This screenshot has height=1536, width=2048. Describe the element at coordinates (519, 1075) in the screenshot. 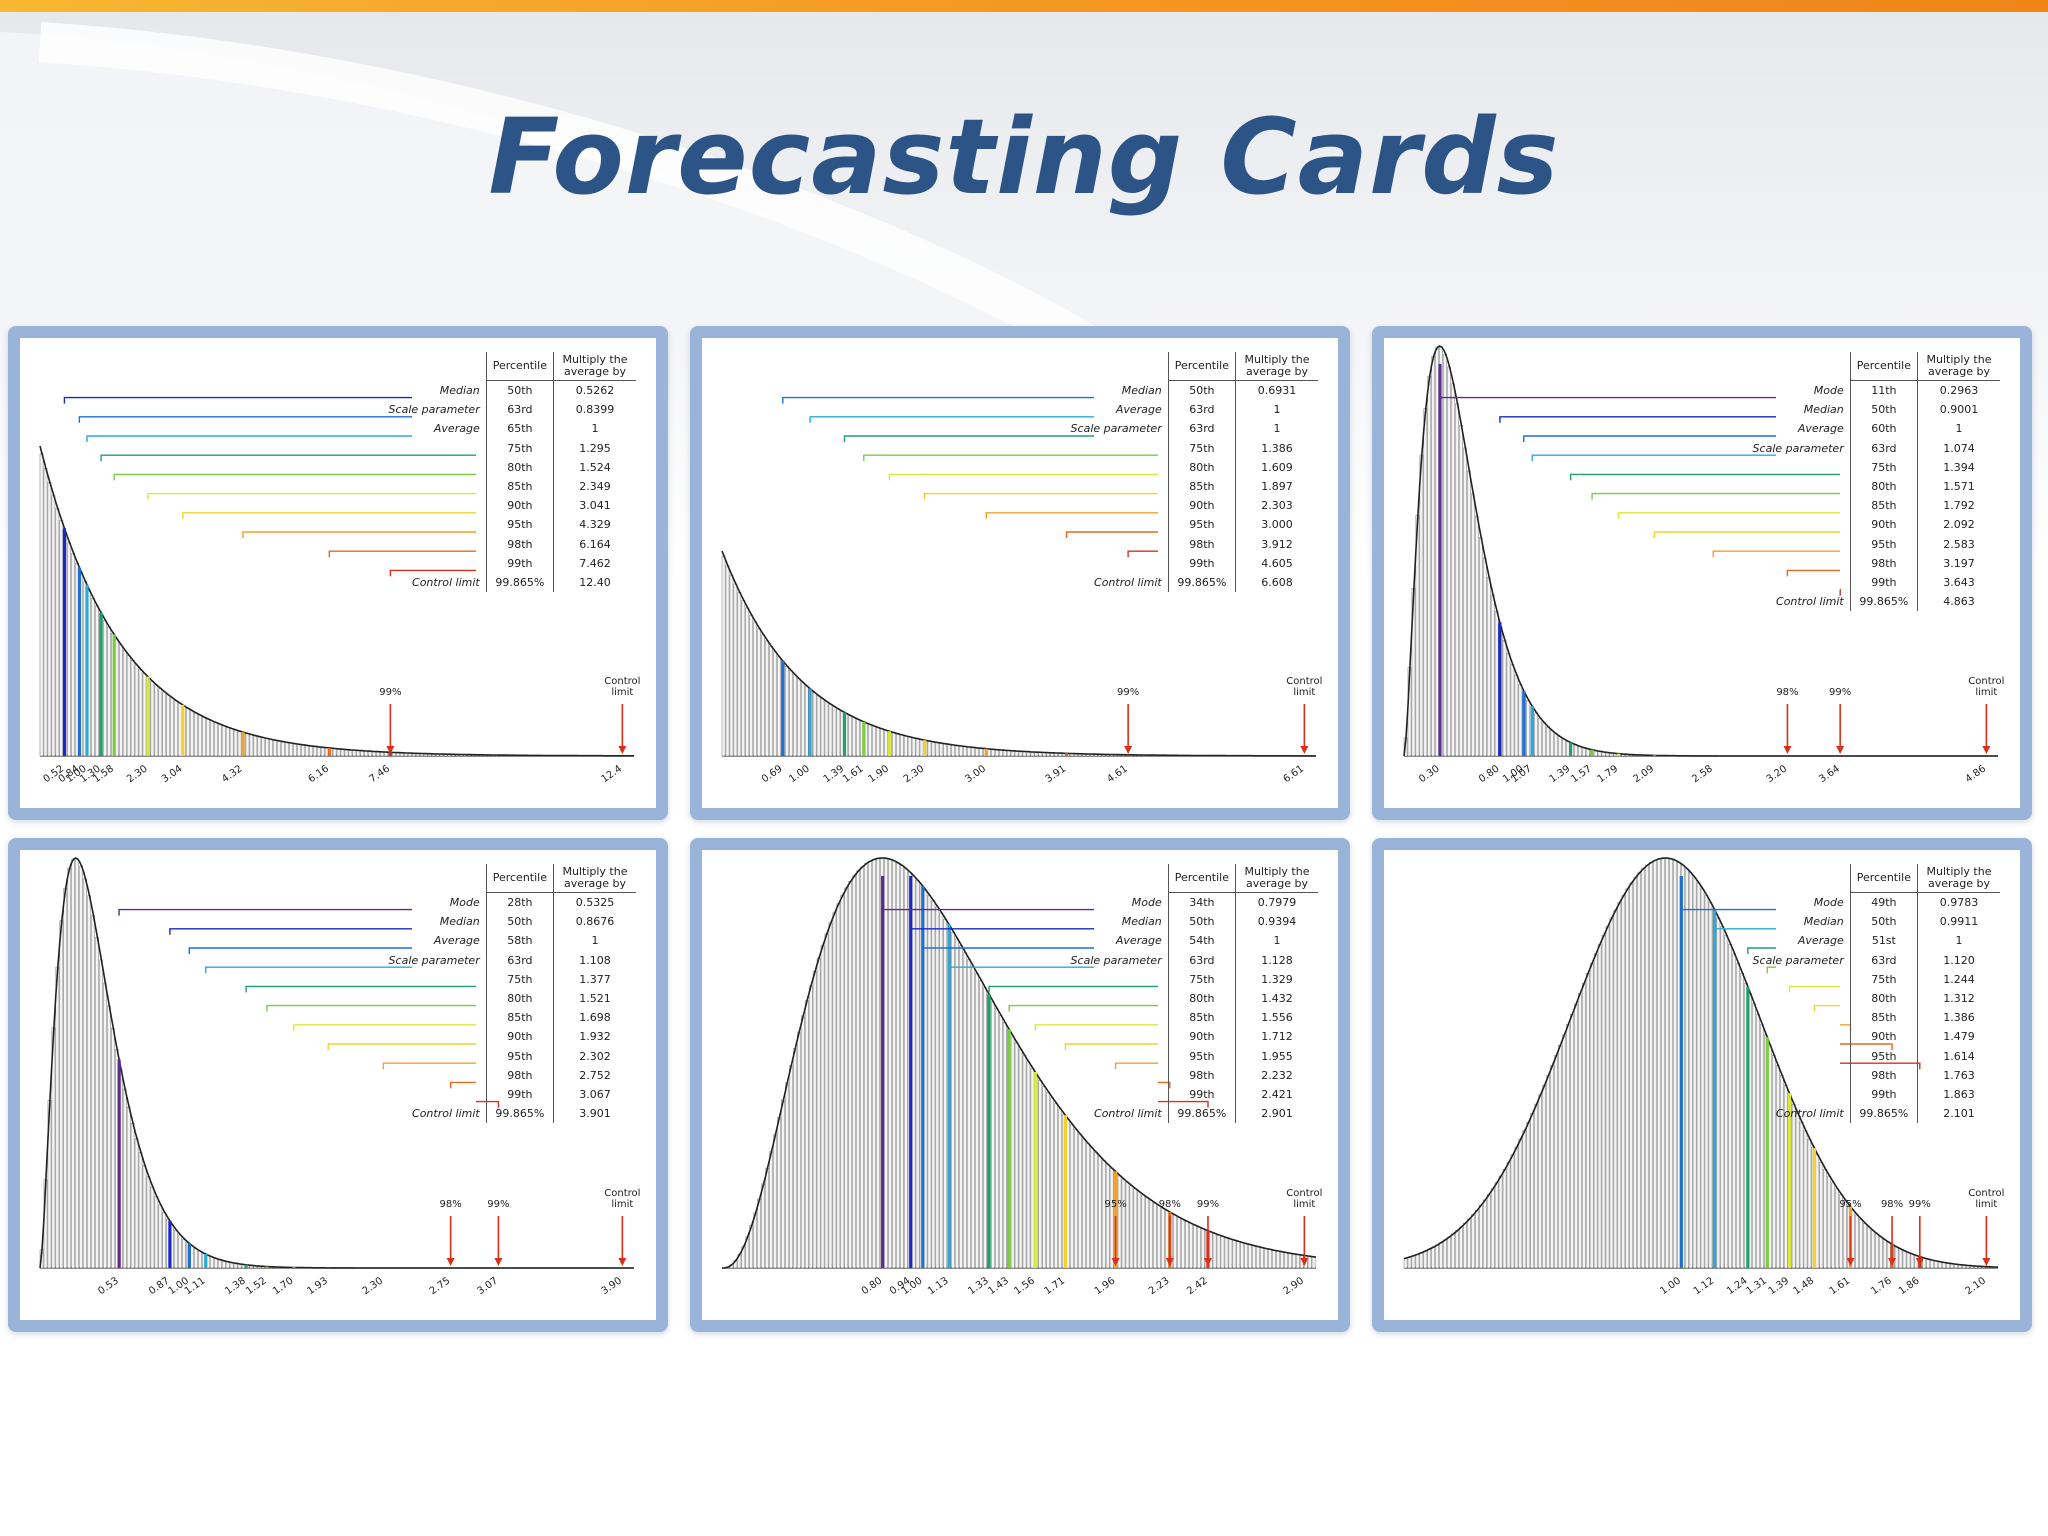

I see `row-percentile: 98th` at that location.